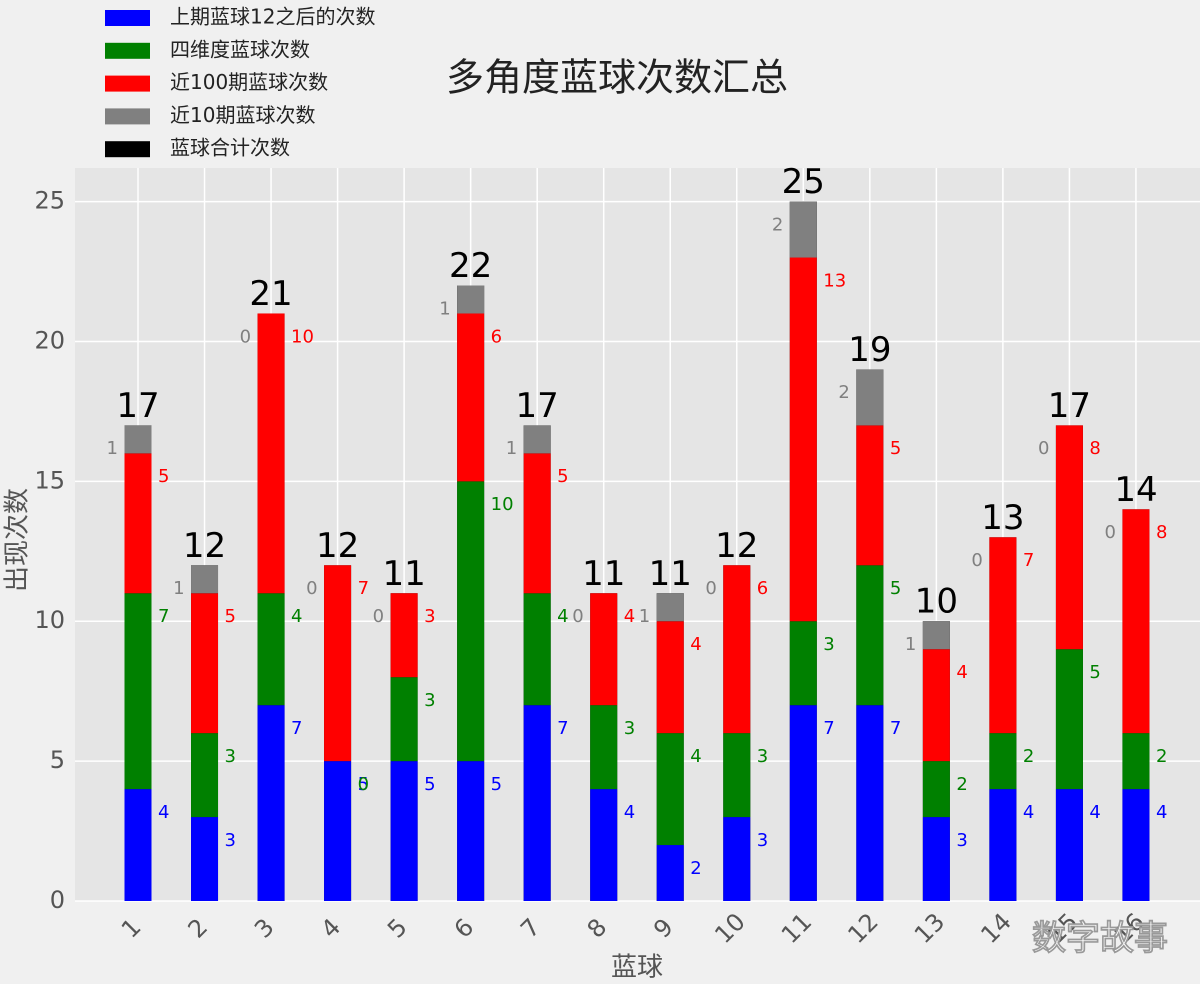 The image size is (1200, 984). I want to click on y-tick-label: 15, so click(49, 480).